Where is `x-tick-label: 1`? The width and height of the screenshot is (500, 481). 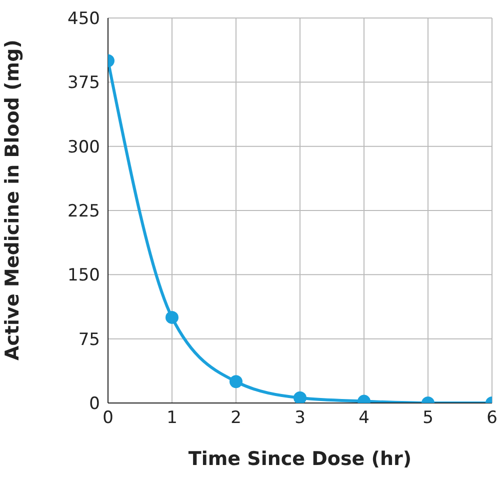
x-tick-label: 1 is located at coordinates (172, 418).